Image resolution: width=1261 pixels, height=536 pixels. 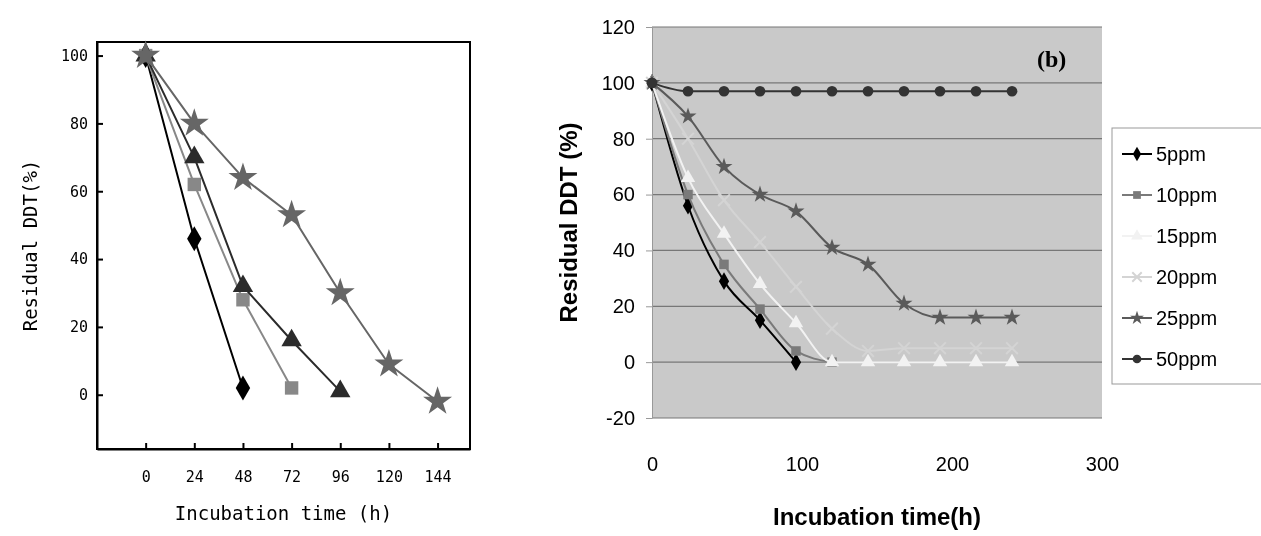 I want to click on legend-label: 15ppm, so click(x=1187, y=236).